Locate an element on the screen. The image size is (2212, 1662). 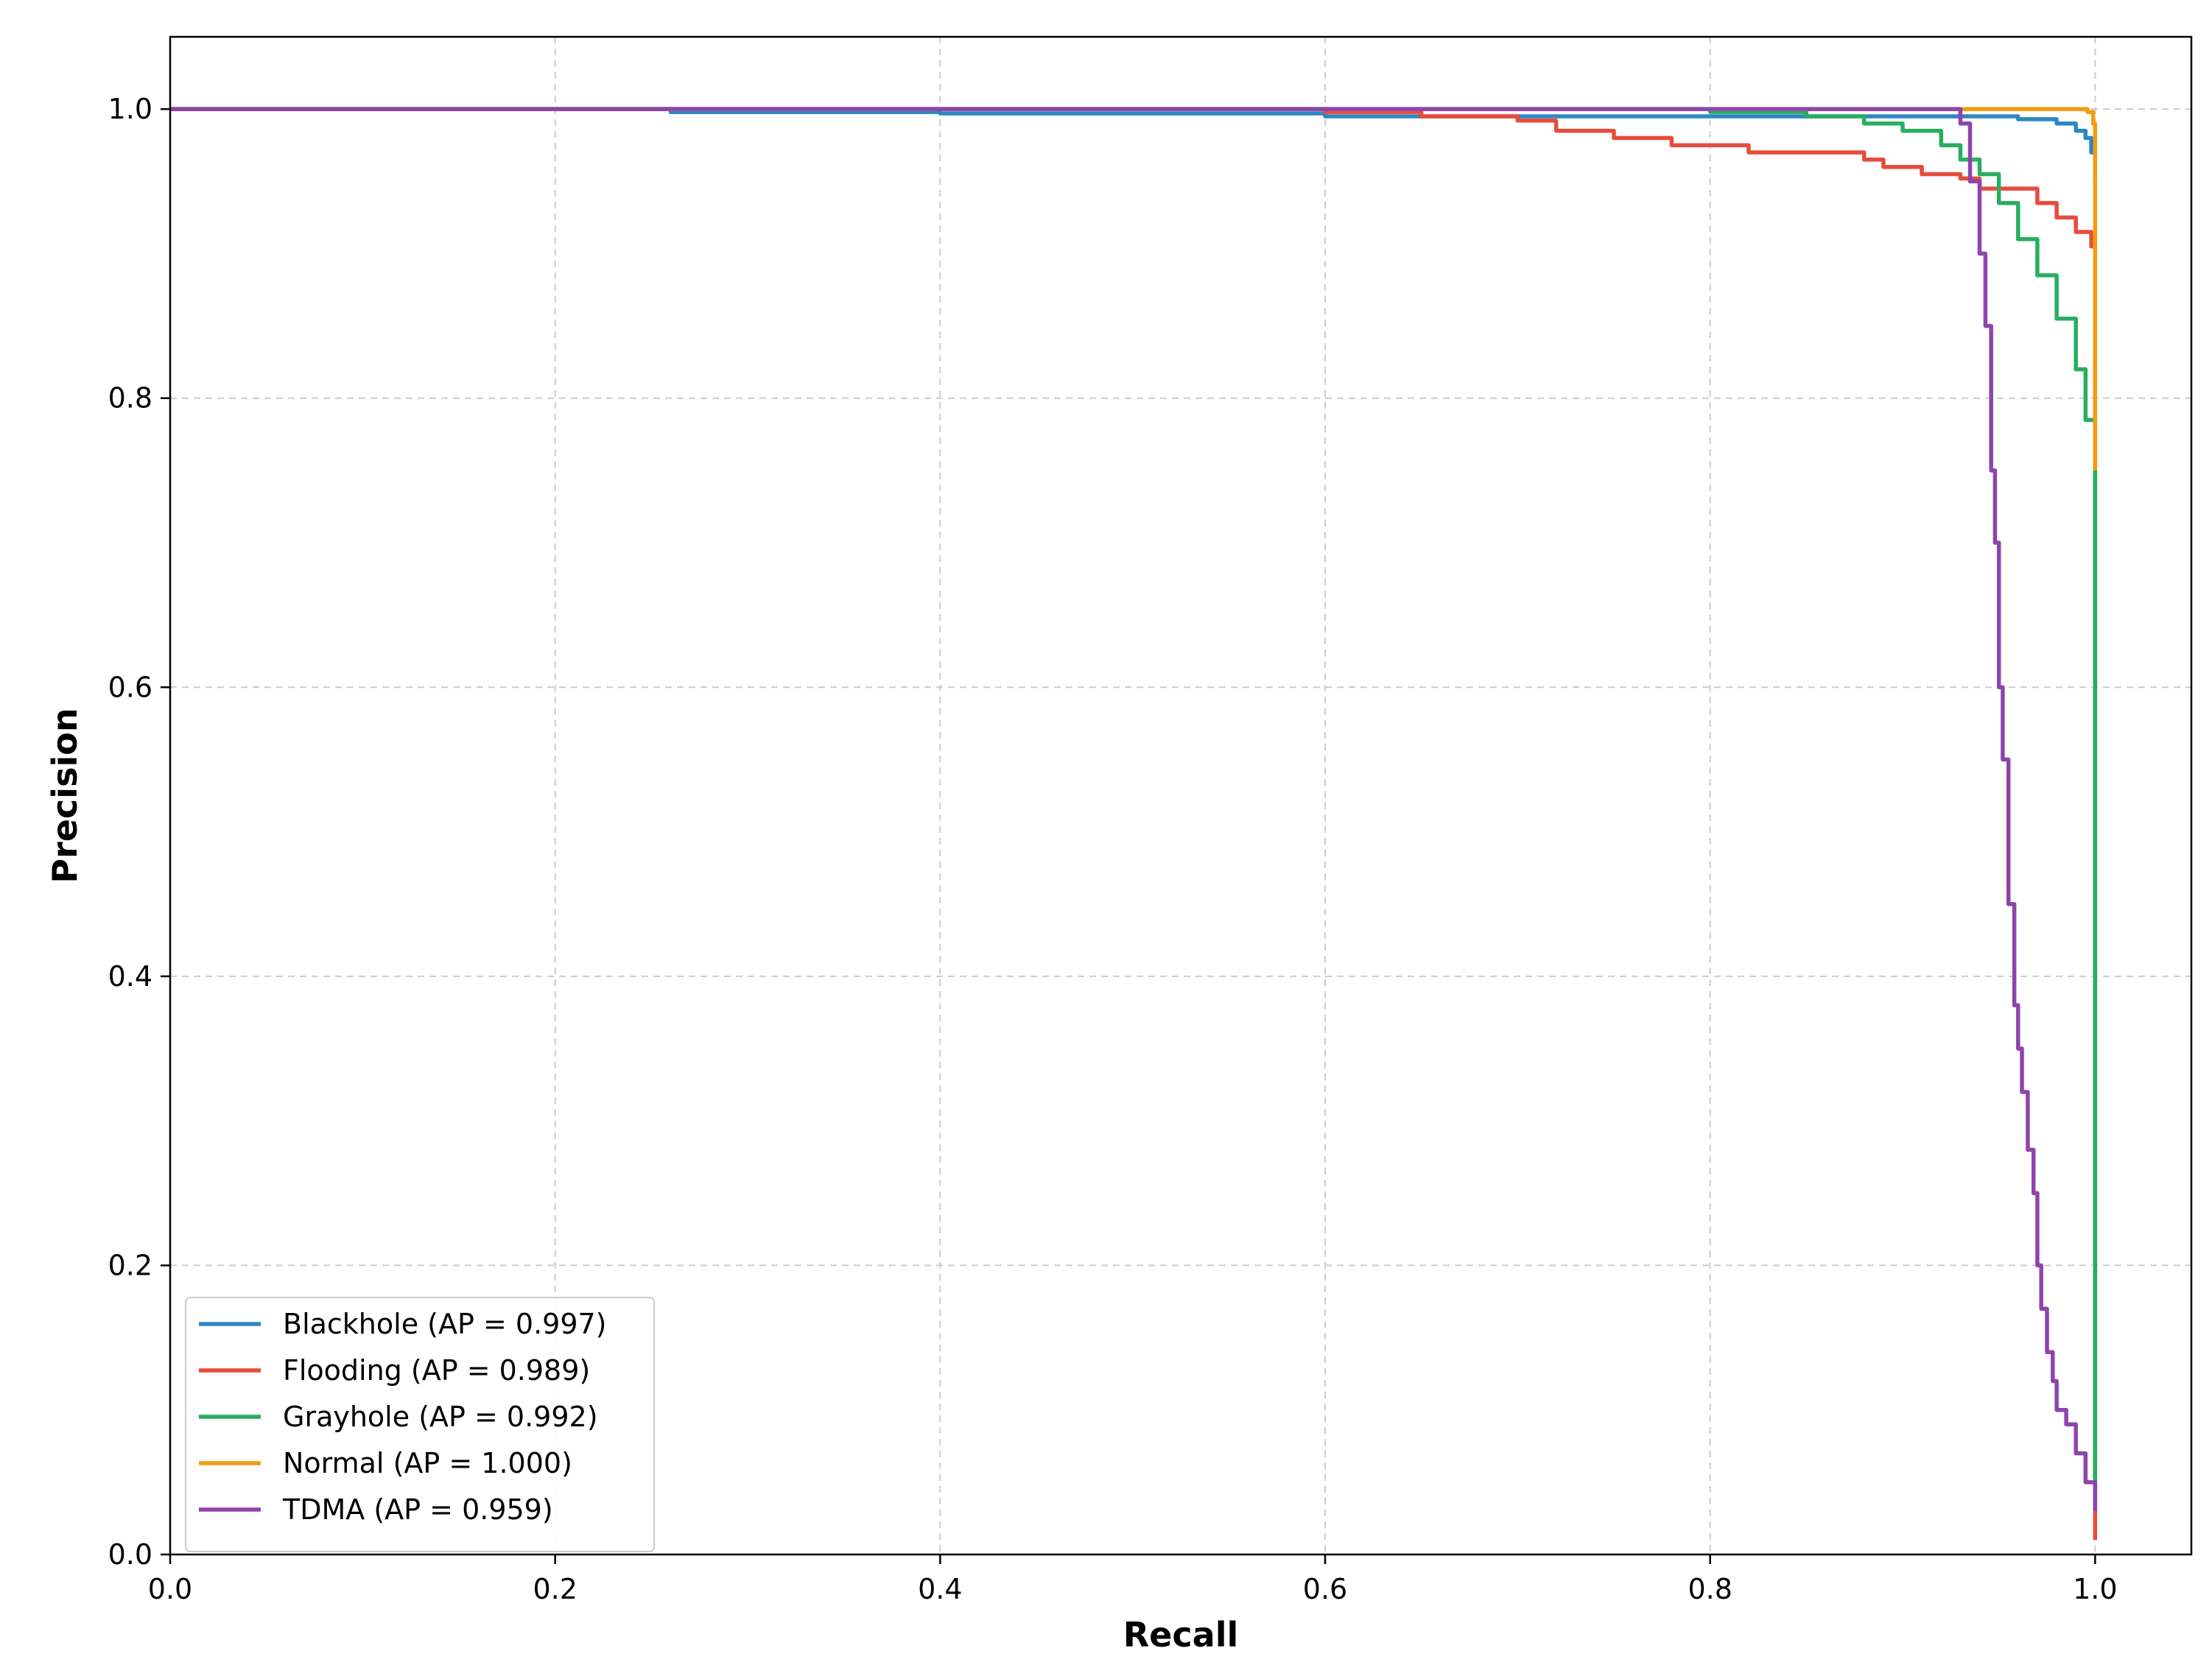
x-axis-label: Recall is located at coordinates (1180, 1635).